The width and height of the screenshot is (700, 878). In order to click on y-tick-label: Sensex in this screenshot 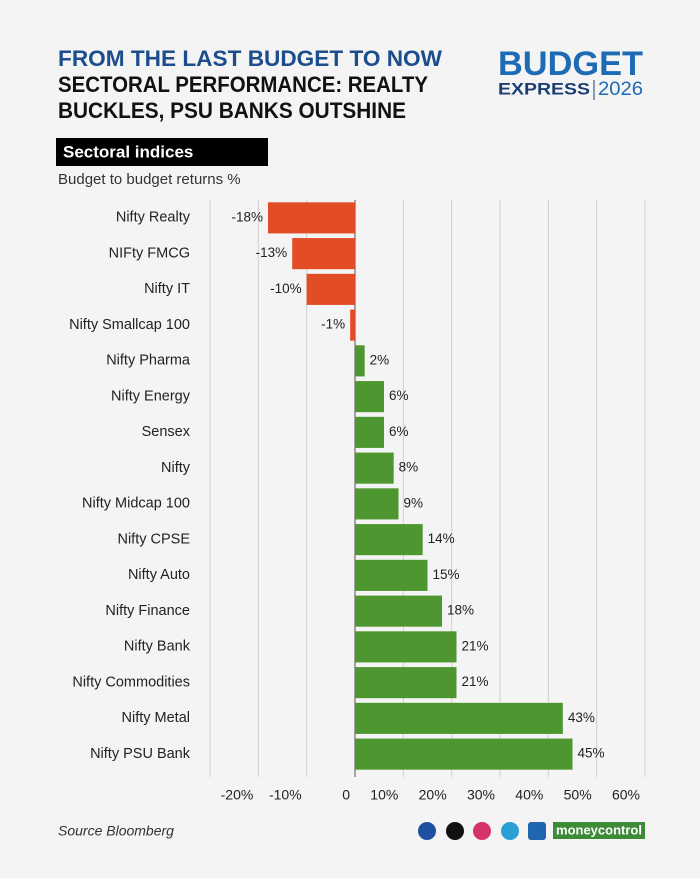, I will do `click(166, 432)`.